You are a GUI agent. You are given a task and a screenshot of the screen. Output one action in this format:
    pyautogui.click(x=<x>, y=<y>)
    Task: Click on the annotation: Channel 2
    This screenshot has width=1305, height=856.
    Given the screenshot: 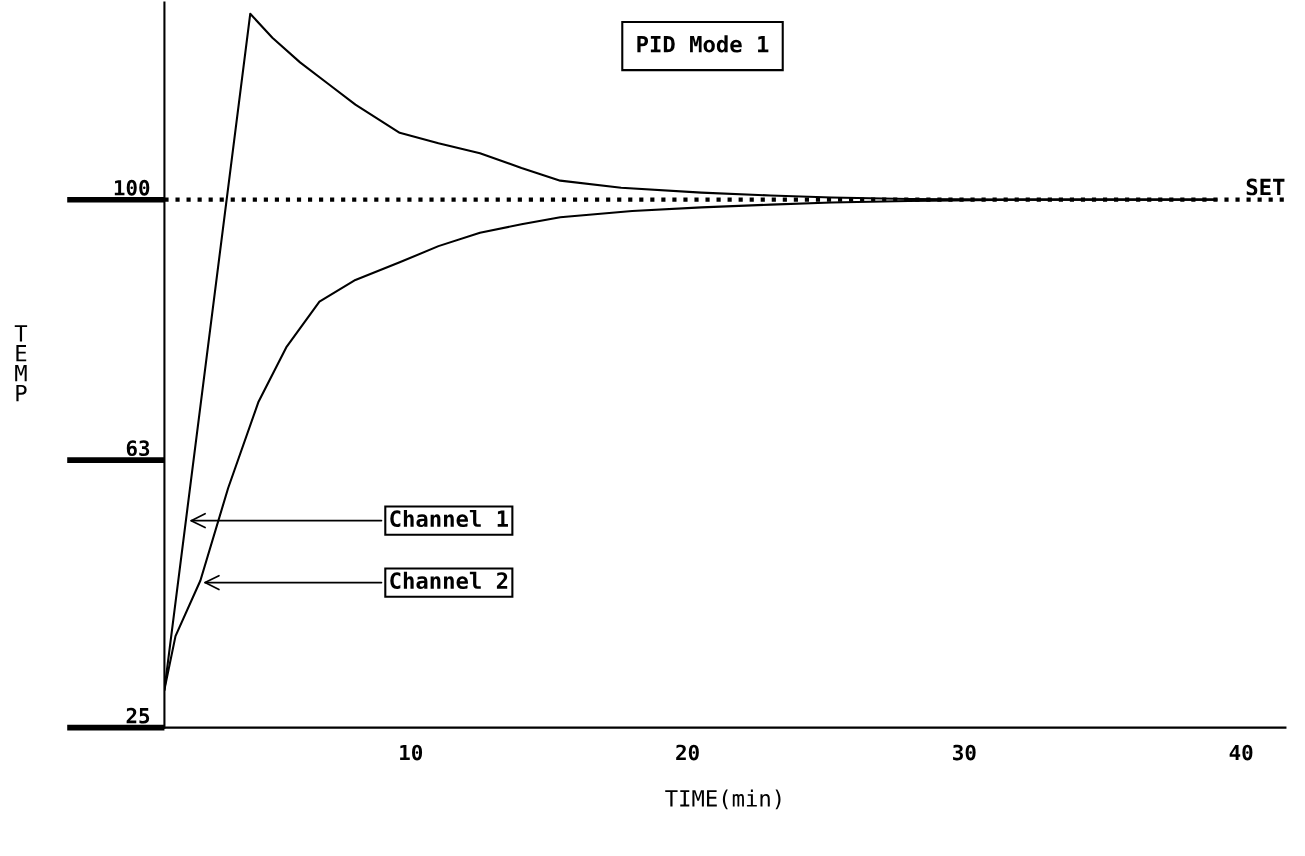 What is the action you would take?
    pyautogui.click(x=449, y=580)
    